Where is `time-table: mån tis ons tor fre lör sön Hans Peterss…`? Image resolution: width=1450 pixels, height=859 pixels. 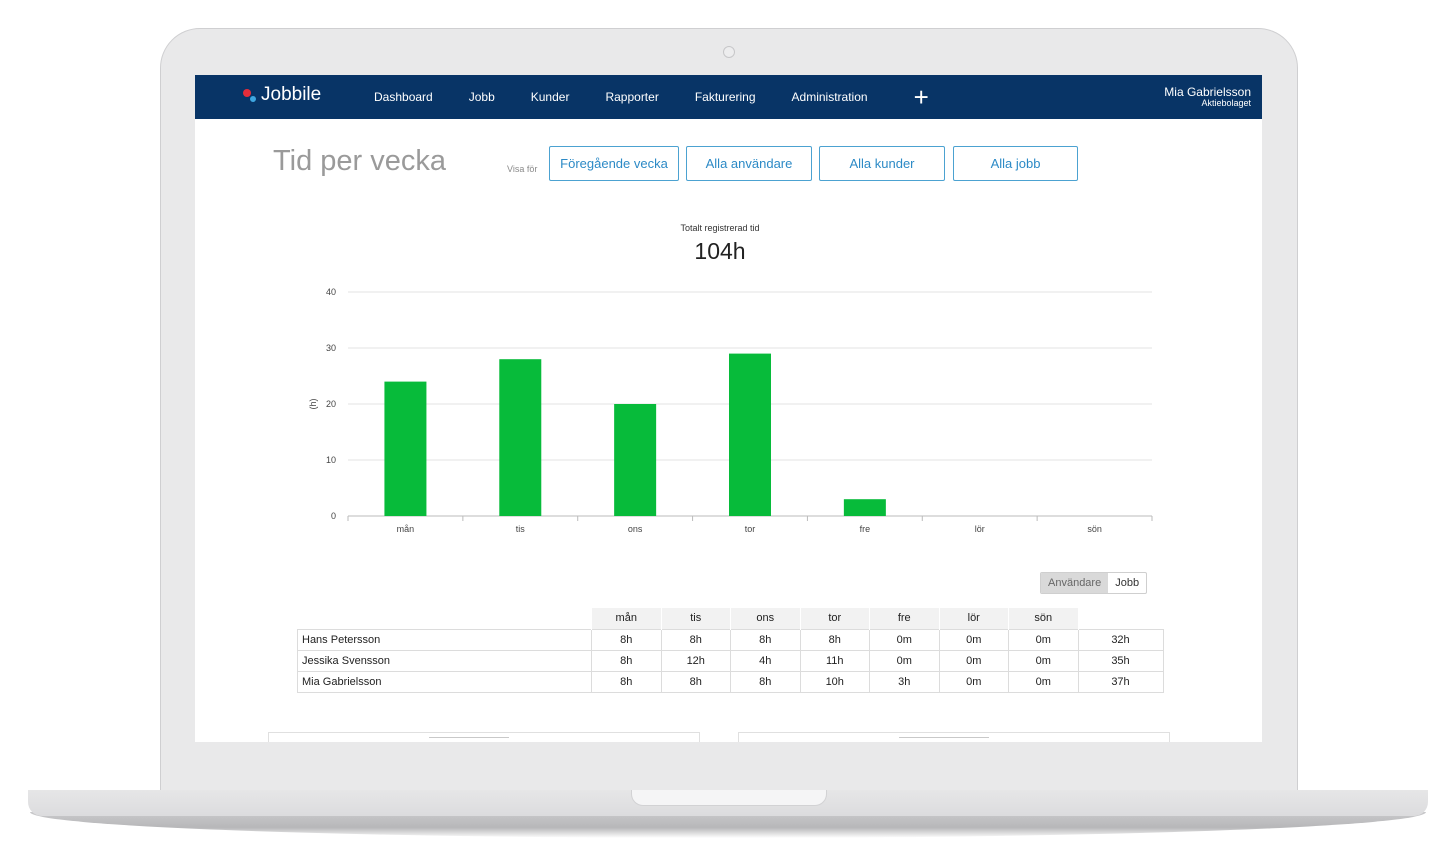 time-table: mån tis ons tor fre lör sön Hans Peterss… is located at coordinates (730, 650).